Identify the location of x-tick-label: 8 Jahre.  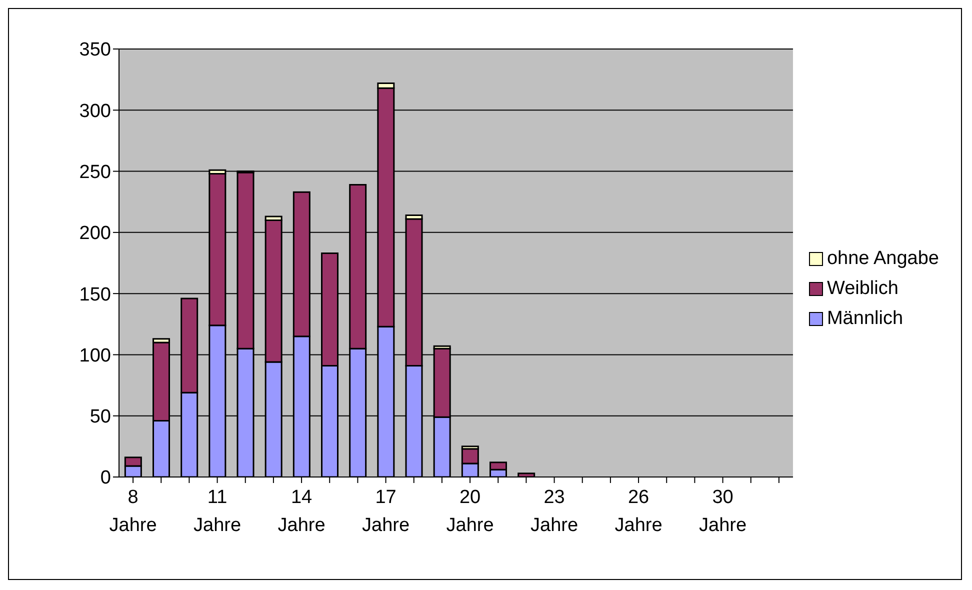
(133, 511).